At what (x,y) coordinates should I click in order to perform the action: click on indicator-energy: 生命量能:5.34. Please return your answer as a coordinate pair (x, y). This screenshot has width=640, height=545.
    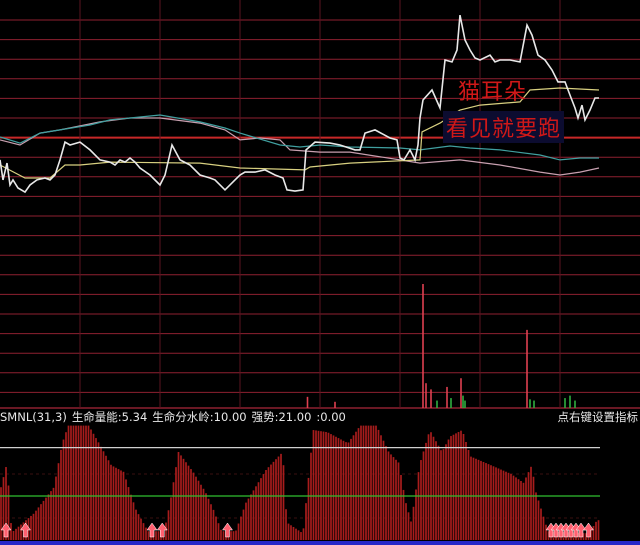
    Looking at the image, I should click on (109, 417).